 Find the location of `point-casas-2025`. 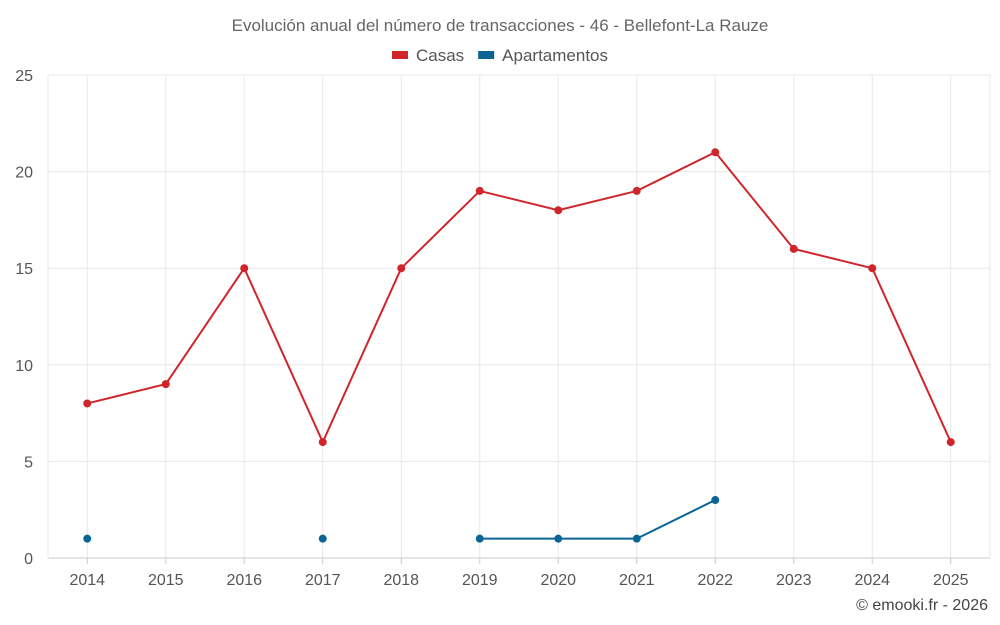

point-casas-2025 is located at coordinates (950, 442).